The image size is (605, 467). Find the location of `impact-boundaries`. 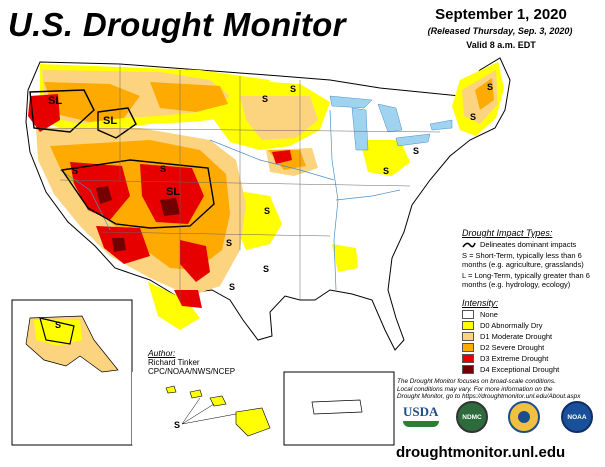

impact-boundaries is located at coordinates (122, 159).